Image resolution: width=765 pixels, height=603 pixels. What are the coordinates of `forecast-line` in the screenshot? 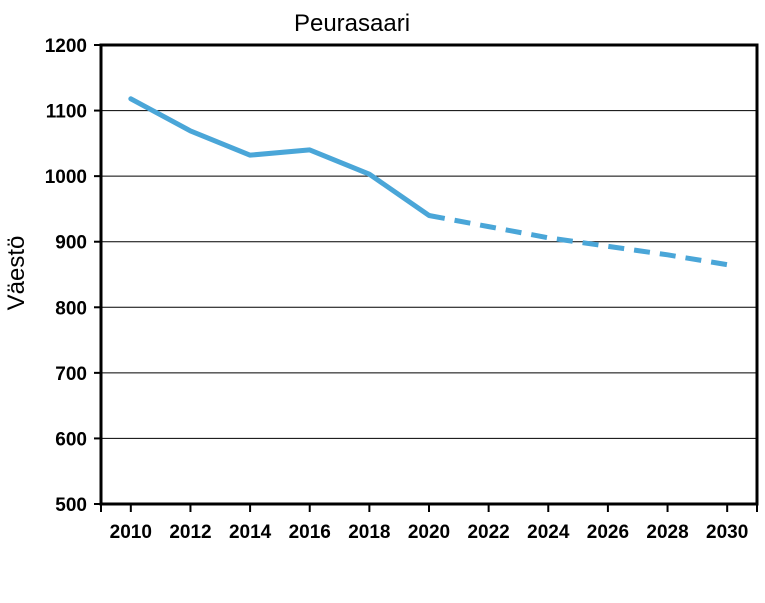 It's located at (578, 240).